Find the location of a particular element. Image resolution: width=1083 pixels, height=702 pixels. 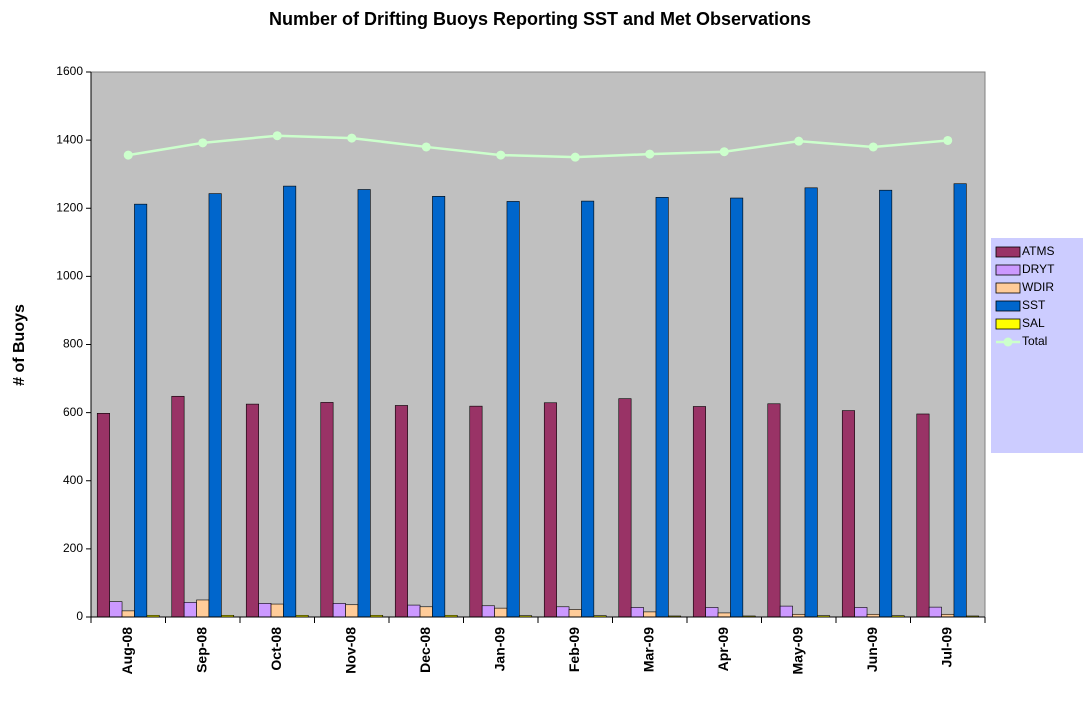

line is located at coordinates (538, 146).